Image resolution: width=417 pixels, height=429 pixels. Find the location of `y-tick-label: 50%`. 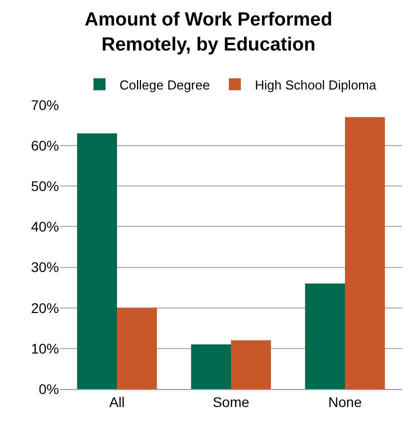

y-tick-label: 50% is located at coordinates (44, 186).